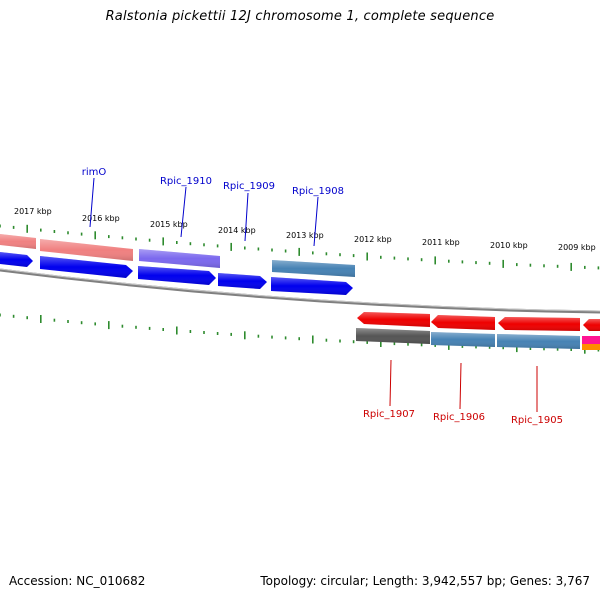 The image size is (600, 600). What do you see at coordinates (591, 347) in the screenshot?
I see `gene-feature-orange` at bounding box center [591, 347].